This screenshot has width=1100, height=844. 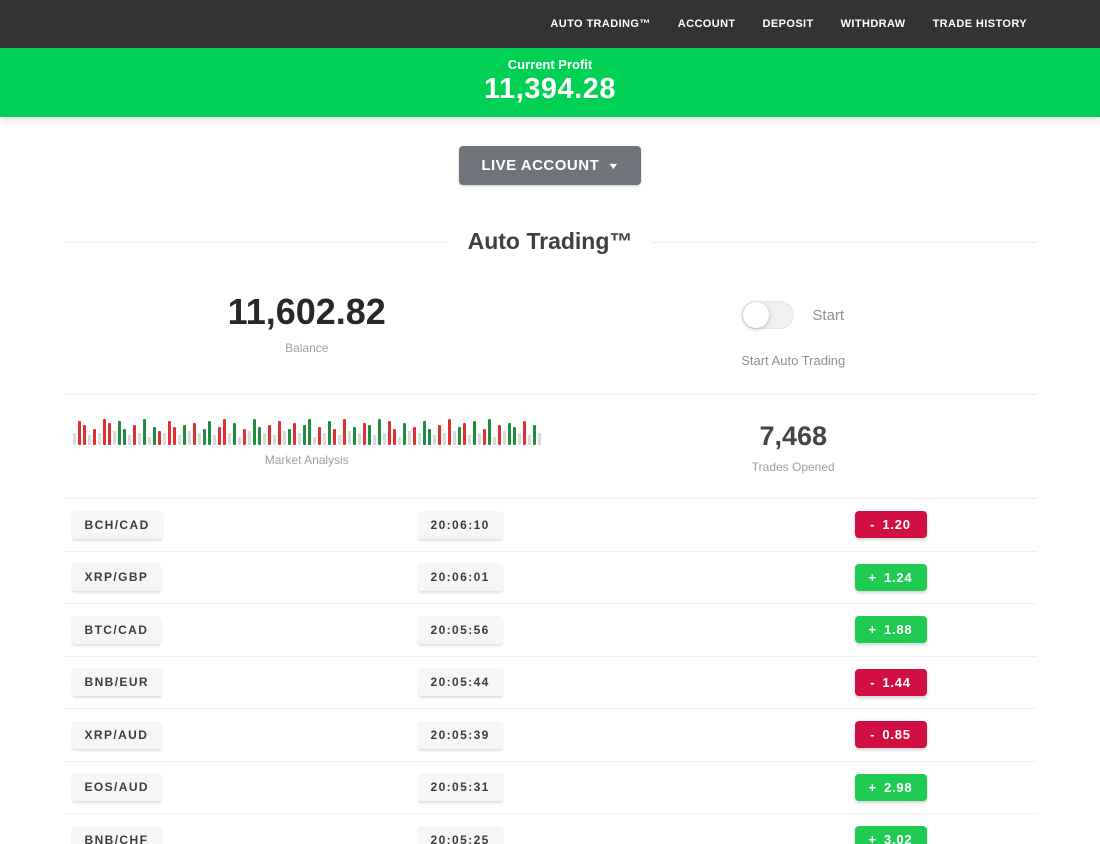 I want to click on nav-item-deposit: DEPOSIT, so click(x=788, y=24).